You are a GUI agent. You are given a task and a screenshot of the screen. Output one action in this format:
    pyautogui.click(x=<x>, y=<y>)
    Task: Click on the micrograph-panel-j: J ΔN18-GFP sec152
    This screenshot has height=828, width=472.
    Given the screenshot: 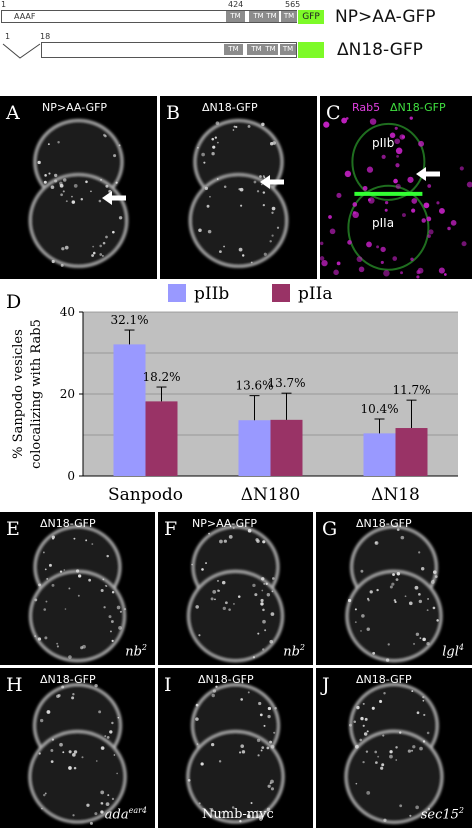 What is the action you would take?
    pyautogui.click(x=394, y=748)
    